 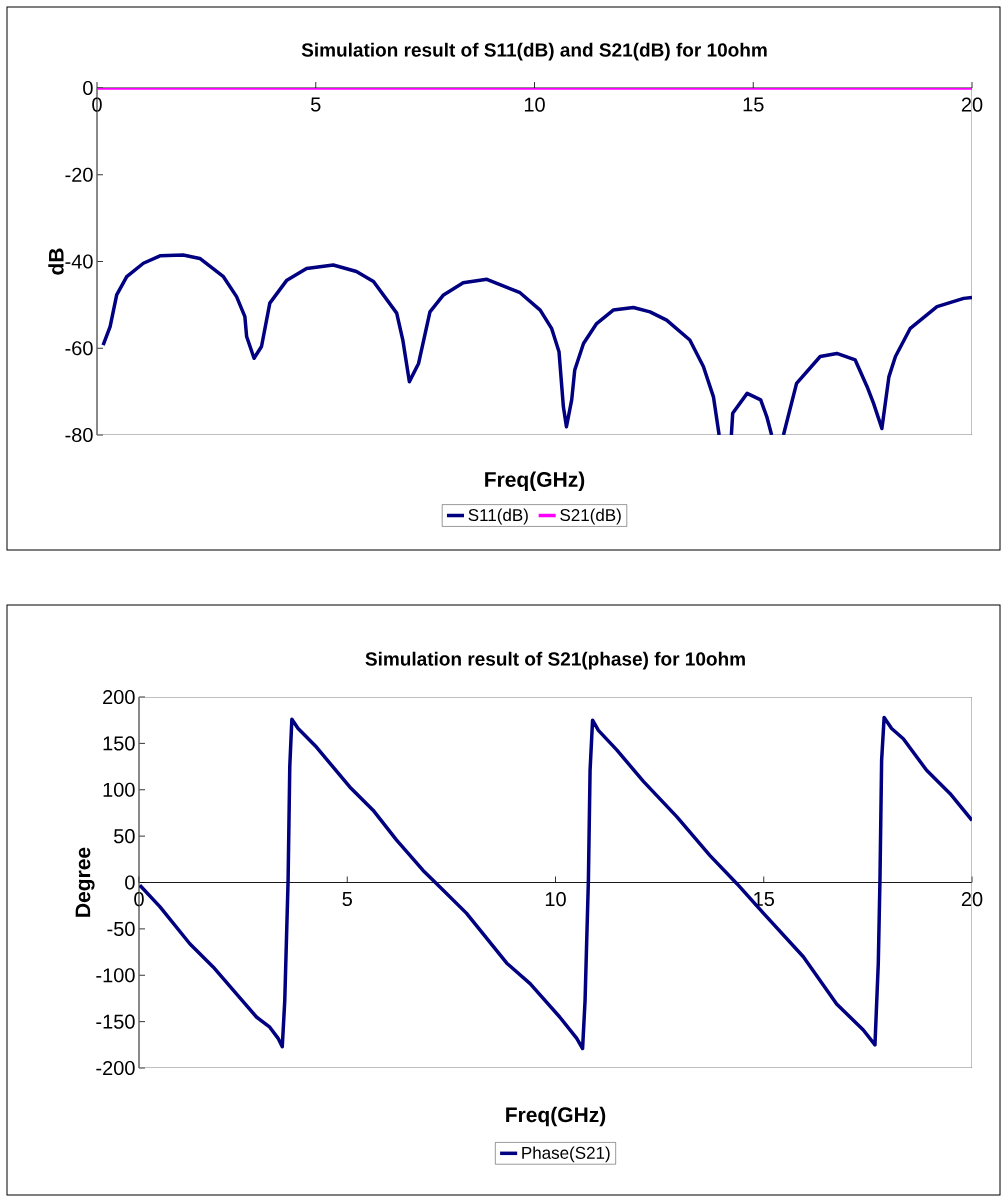 I want to click on y-tick-label: -150, so click(x=115, y=1021).